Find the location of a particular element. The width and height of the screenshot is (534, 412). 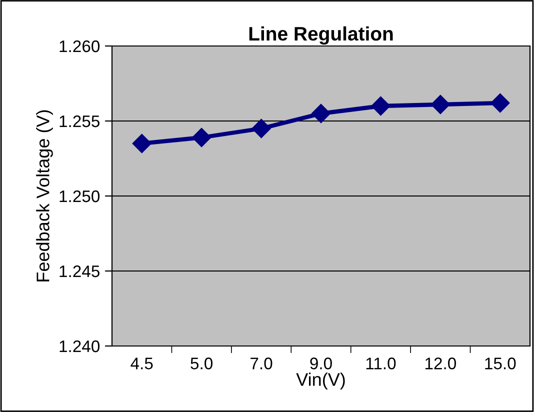

x-tick-label: 5.0 is located at coordinates (201, 364).